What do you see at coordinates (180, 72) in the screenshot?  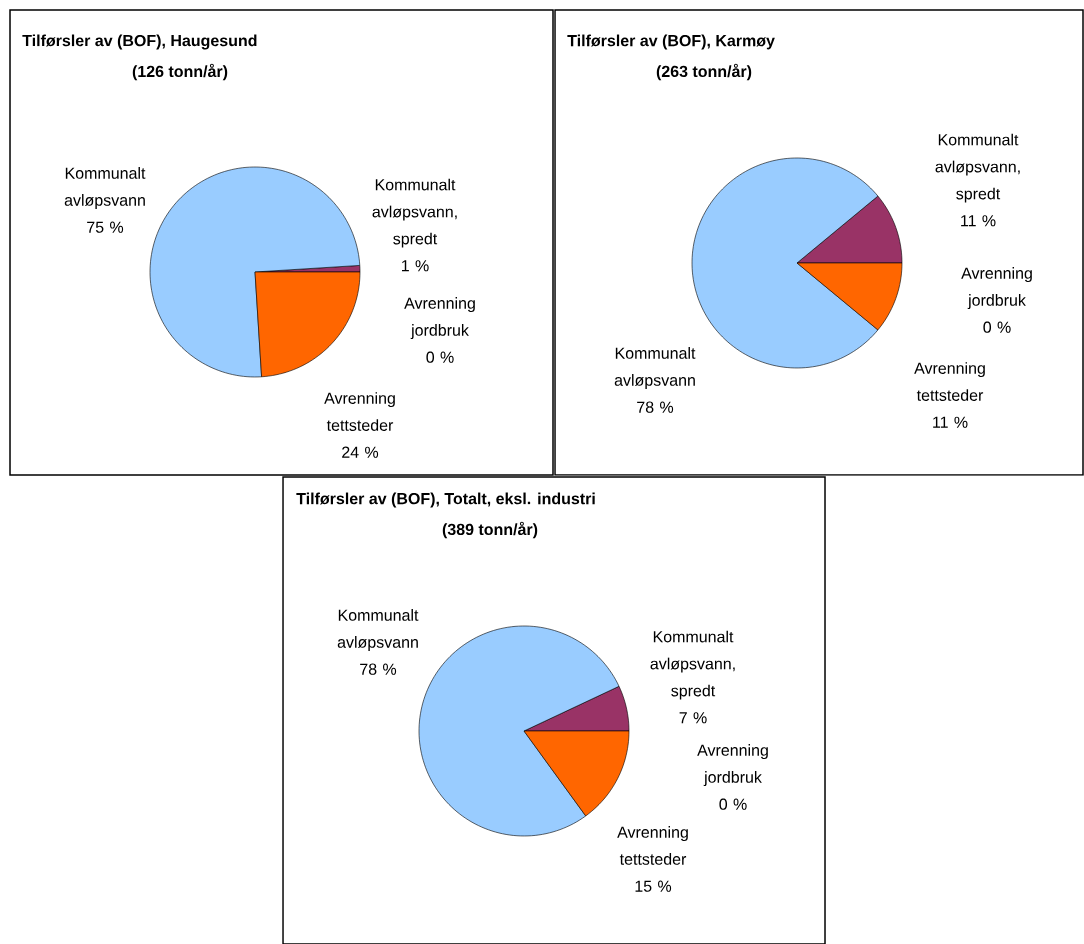 I see `chart-subtitle: (126 tonn/år)` at bounding box center [180, 72].